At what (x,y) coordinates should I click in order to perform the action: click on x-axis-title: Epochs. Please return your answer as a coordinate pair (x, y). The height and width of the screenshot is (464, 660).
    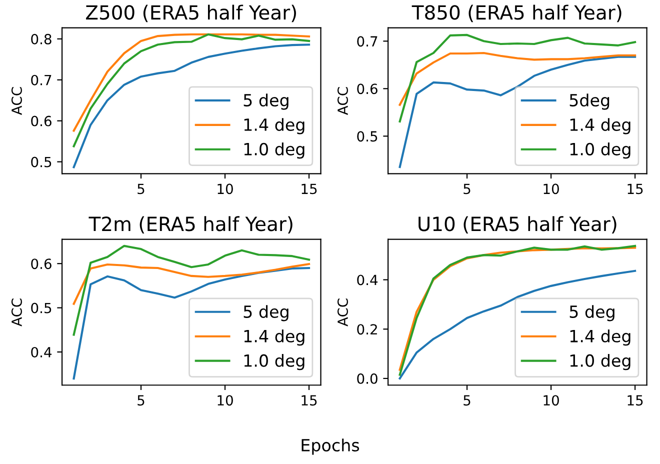
    Looking at the image, I should click on (331, 446).